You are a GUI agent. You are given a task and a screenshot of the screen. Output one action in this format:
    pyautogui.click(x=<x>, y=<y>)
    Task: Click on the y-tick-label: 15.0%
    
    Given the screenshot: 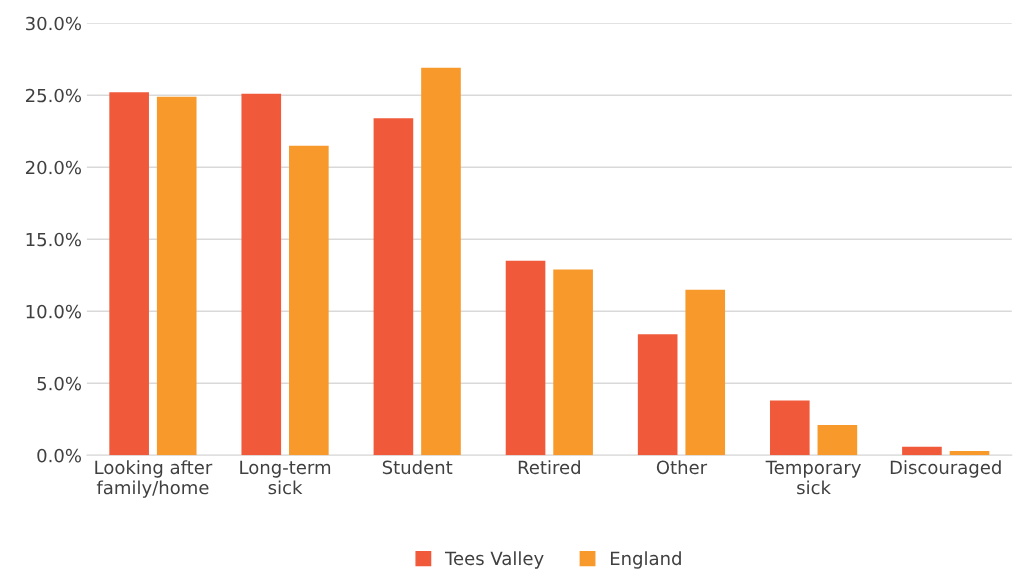 What is the action you would take?
    pyautogui.click(x=54, y=239)
    